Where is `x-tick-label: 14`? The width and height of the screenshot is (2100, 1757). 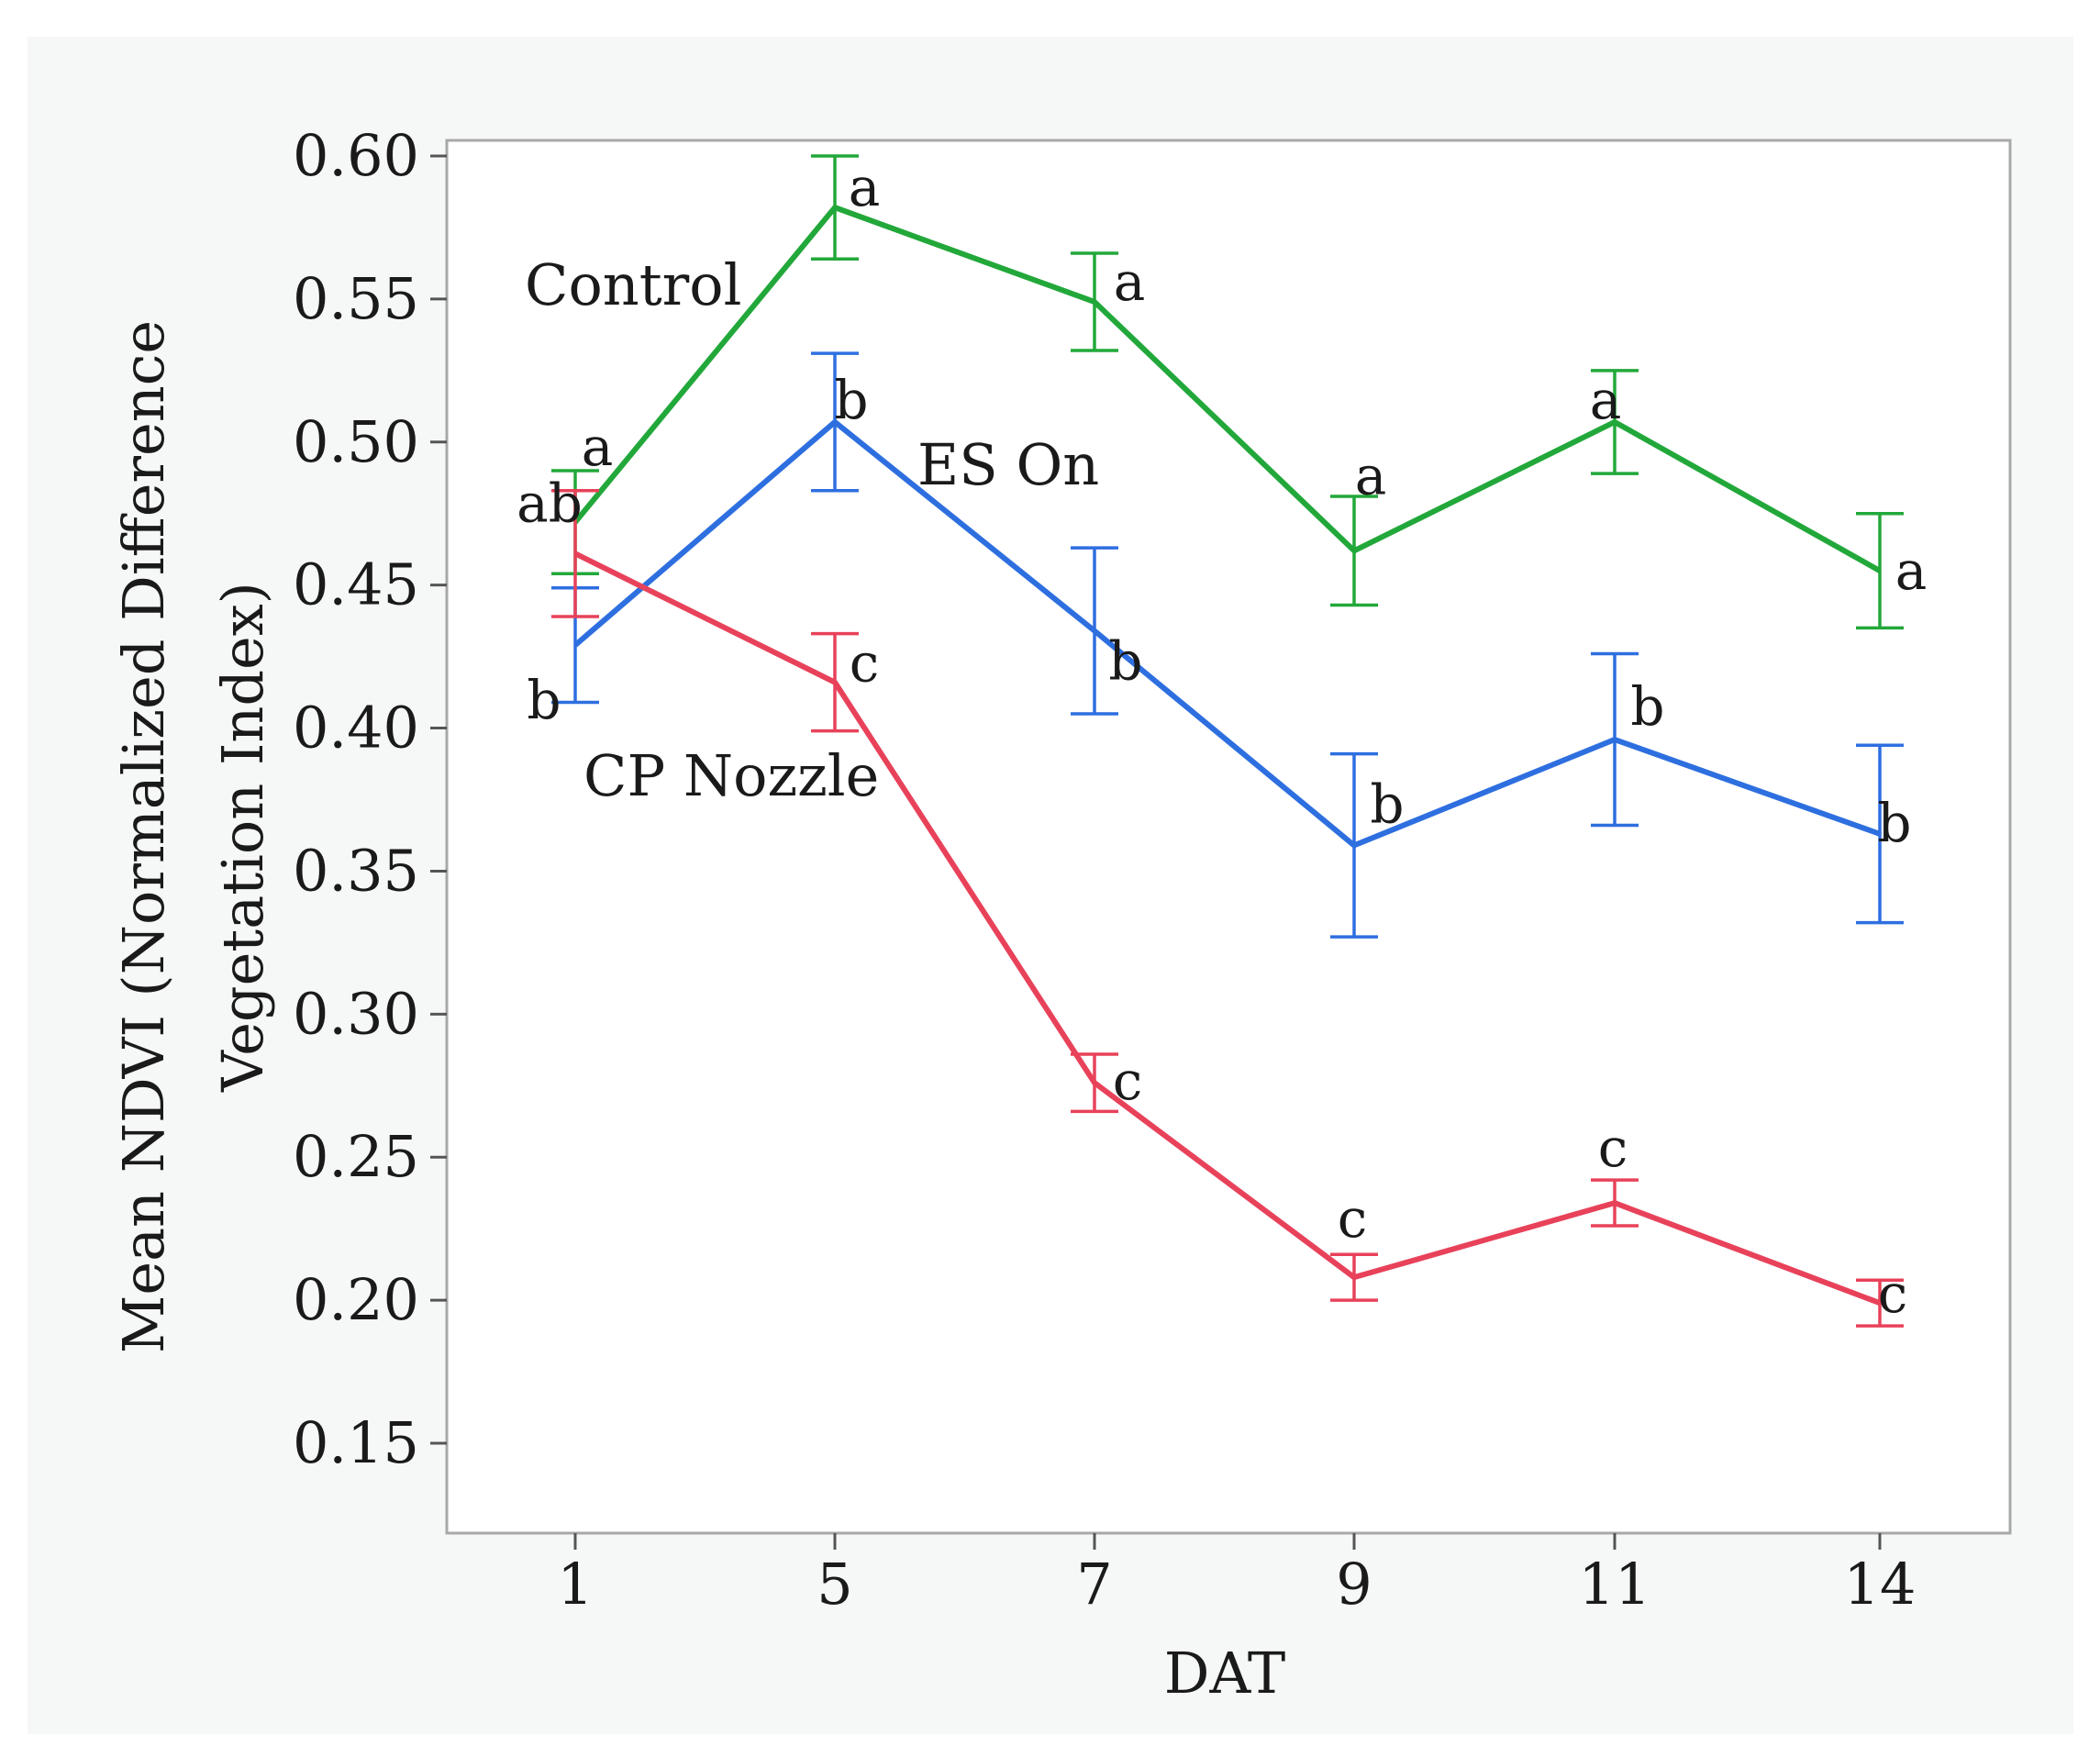 x-tick-label: 14 is located at coordinates (1881, 1585).